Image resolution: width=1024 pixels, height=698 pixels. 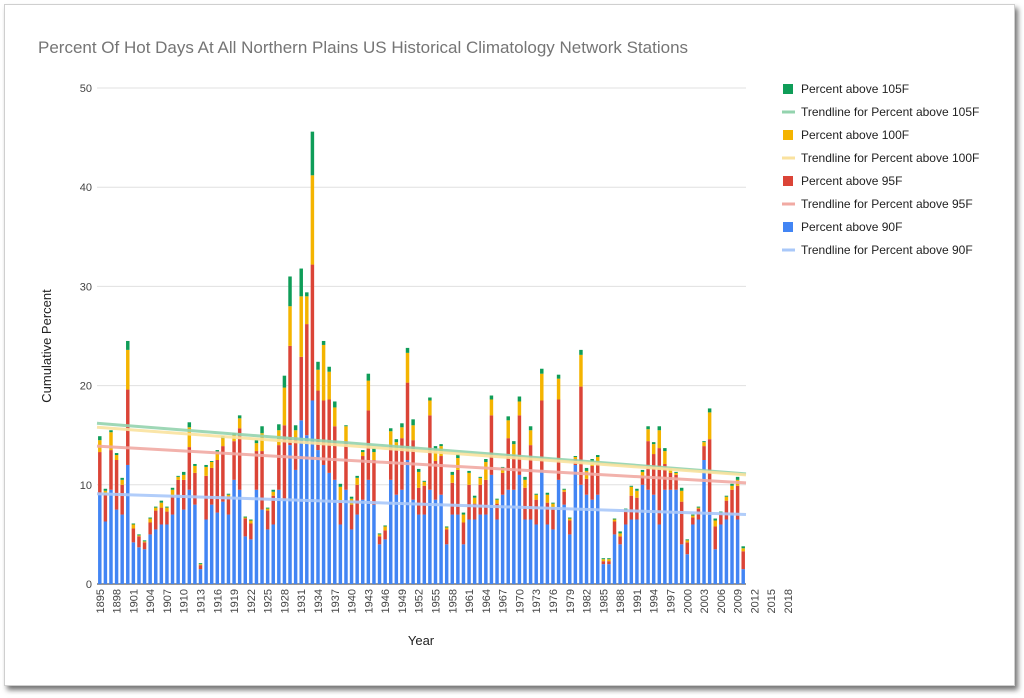 What do you see at coordinates (890, 112) in the screenshot?
I see `legend-label: Trendline for Percent above 105F` at bounding box center [890, 112].